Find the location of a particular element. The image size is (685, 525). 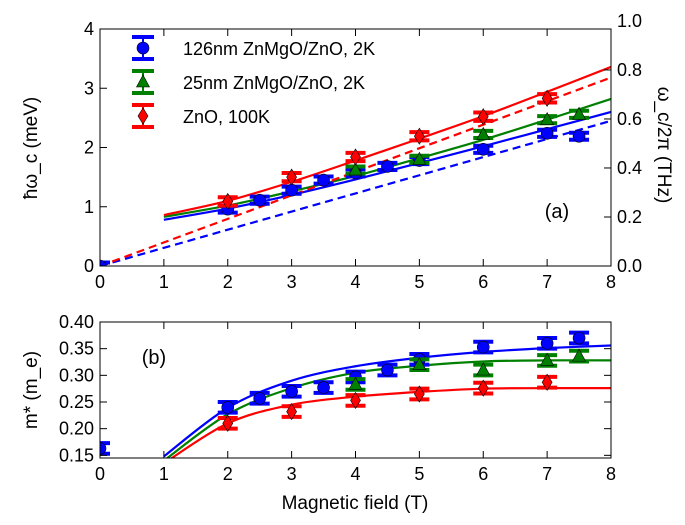

y-tick-label: 0.25 is located at coordinates (76, 402).